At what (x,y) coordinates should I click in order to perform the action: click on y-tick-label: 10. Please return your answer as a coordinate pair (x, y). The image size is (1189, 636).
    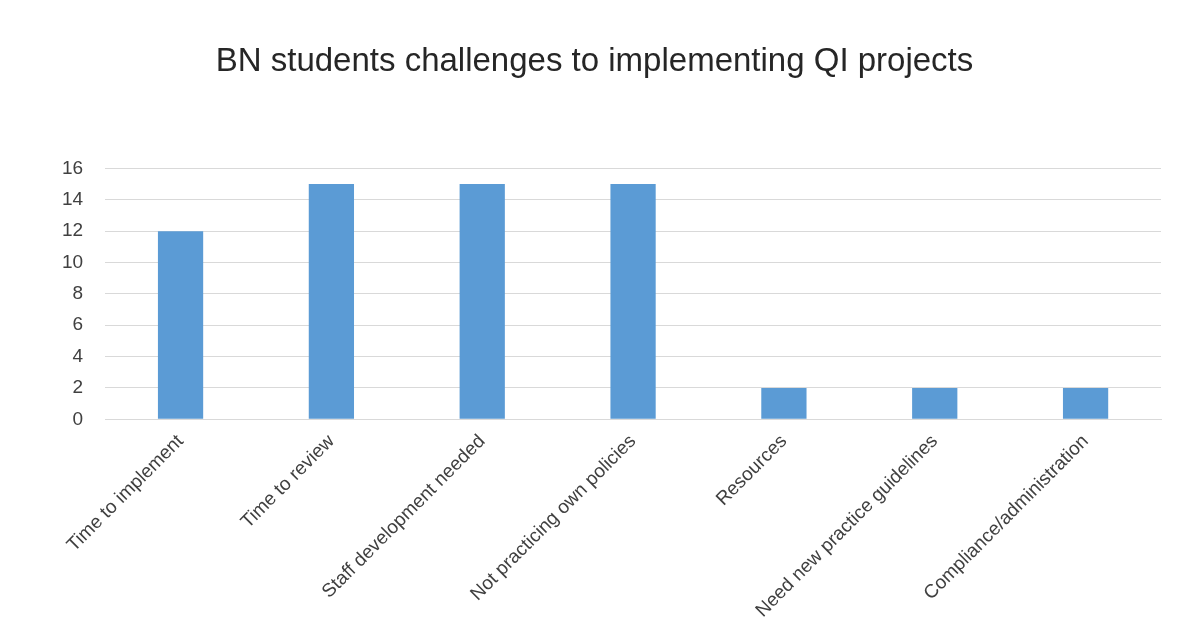
    Looking at the image, I should click on (72, 261).